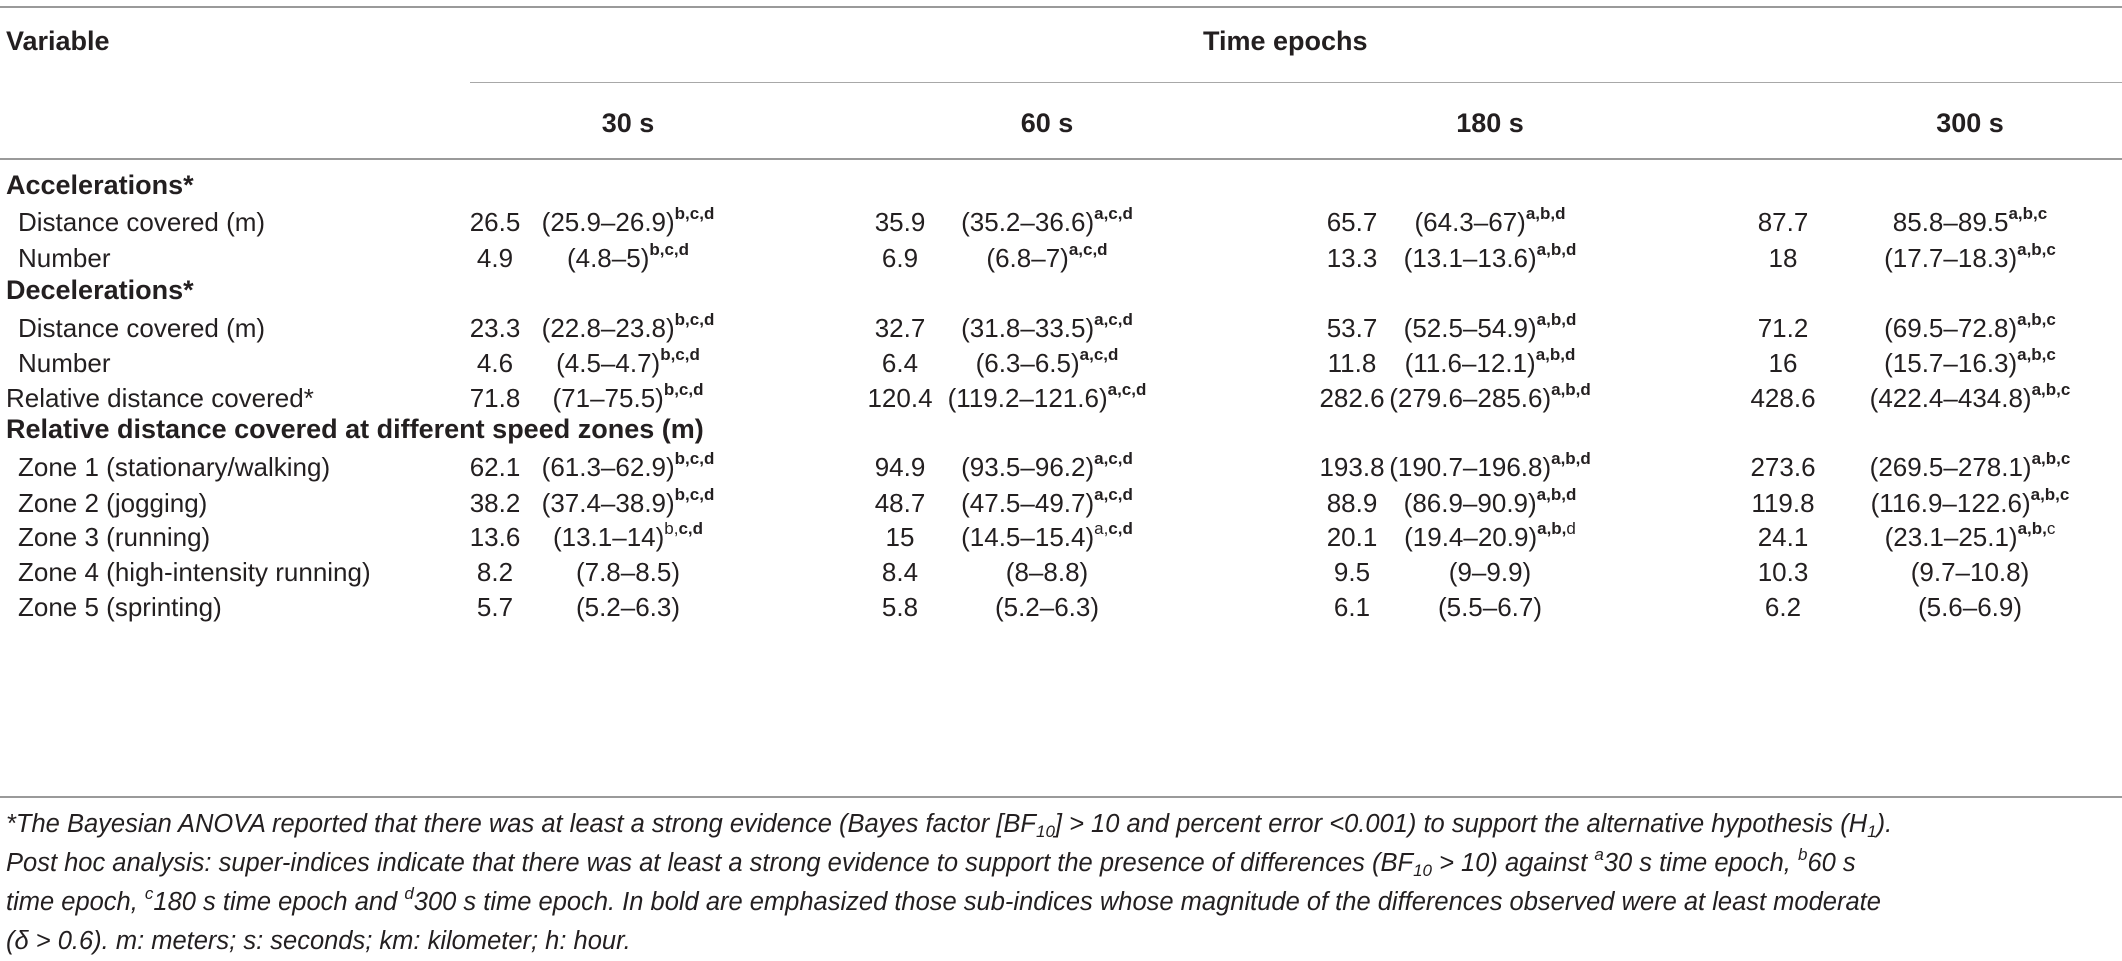  I want to click on ci-range: (86.9–90.9), so click(1470, 503).